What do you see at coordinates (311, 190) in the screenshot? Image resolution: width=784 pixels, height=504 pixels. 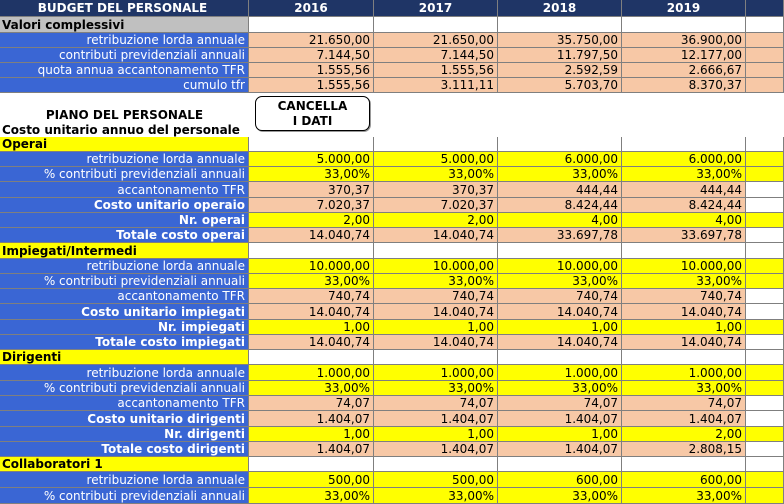 I see `value-cell: 370,37` at bounding box center [311, 190].